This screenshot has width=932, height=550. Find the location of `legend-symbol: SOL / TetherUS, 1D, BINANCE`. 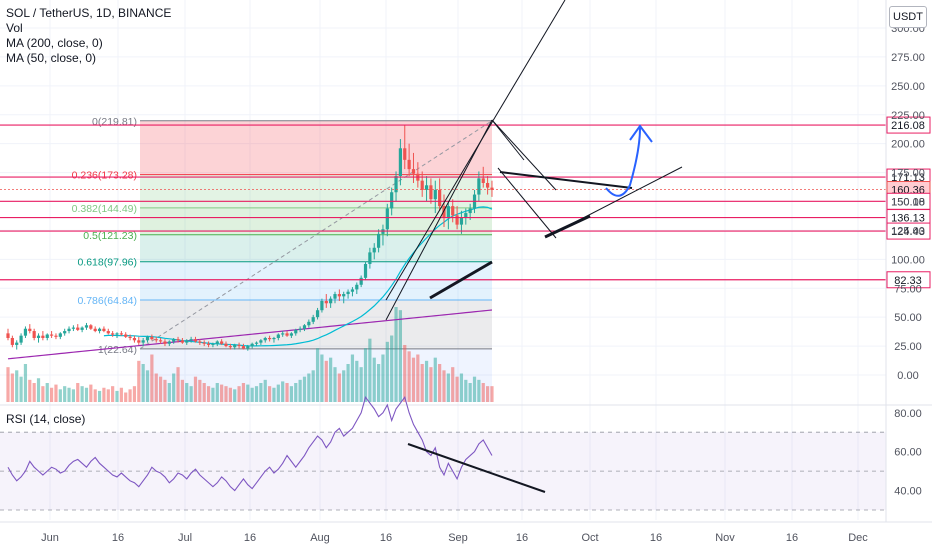

legend-symbol: SOL / TetherUS, 1D, BINANCE is located at coordinates (89, 13).